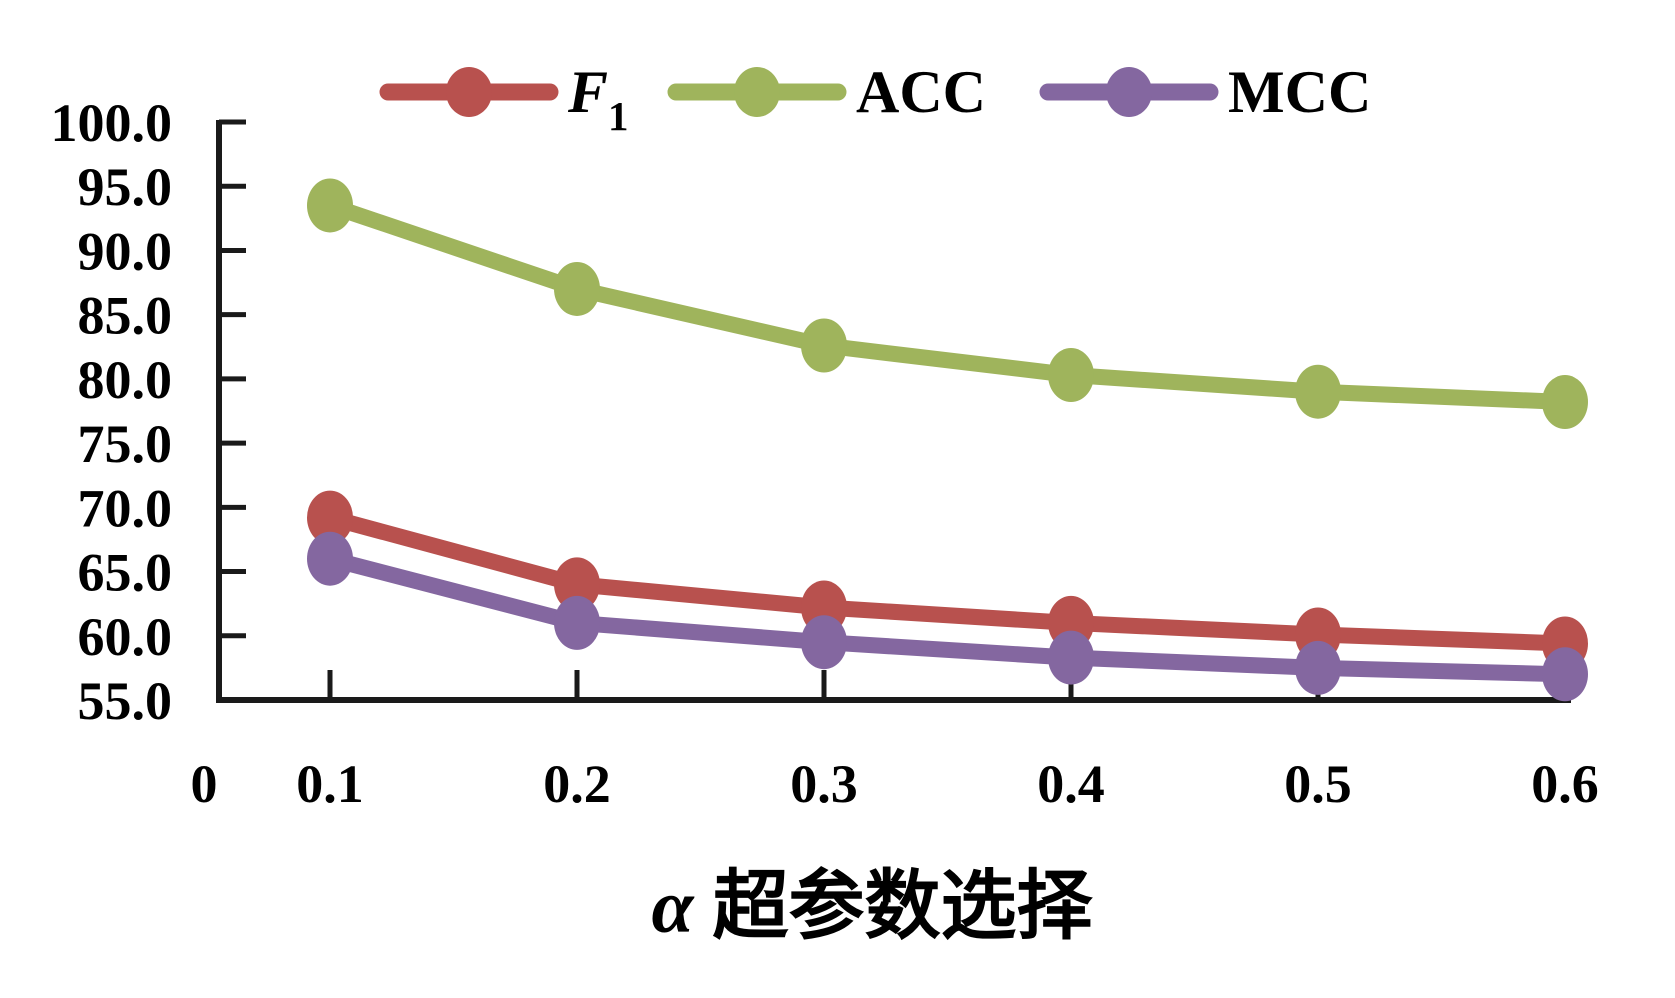 This screenshot has height=998, width=1675. What do you see at coordinates (1205, 92) in the screenshot?
I see `legend-item-mcc: MCC` at bounding box center [1205, 92].